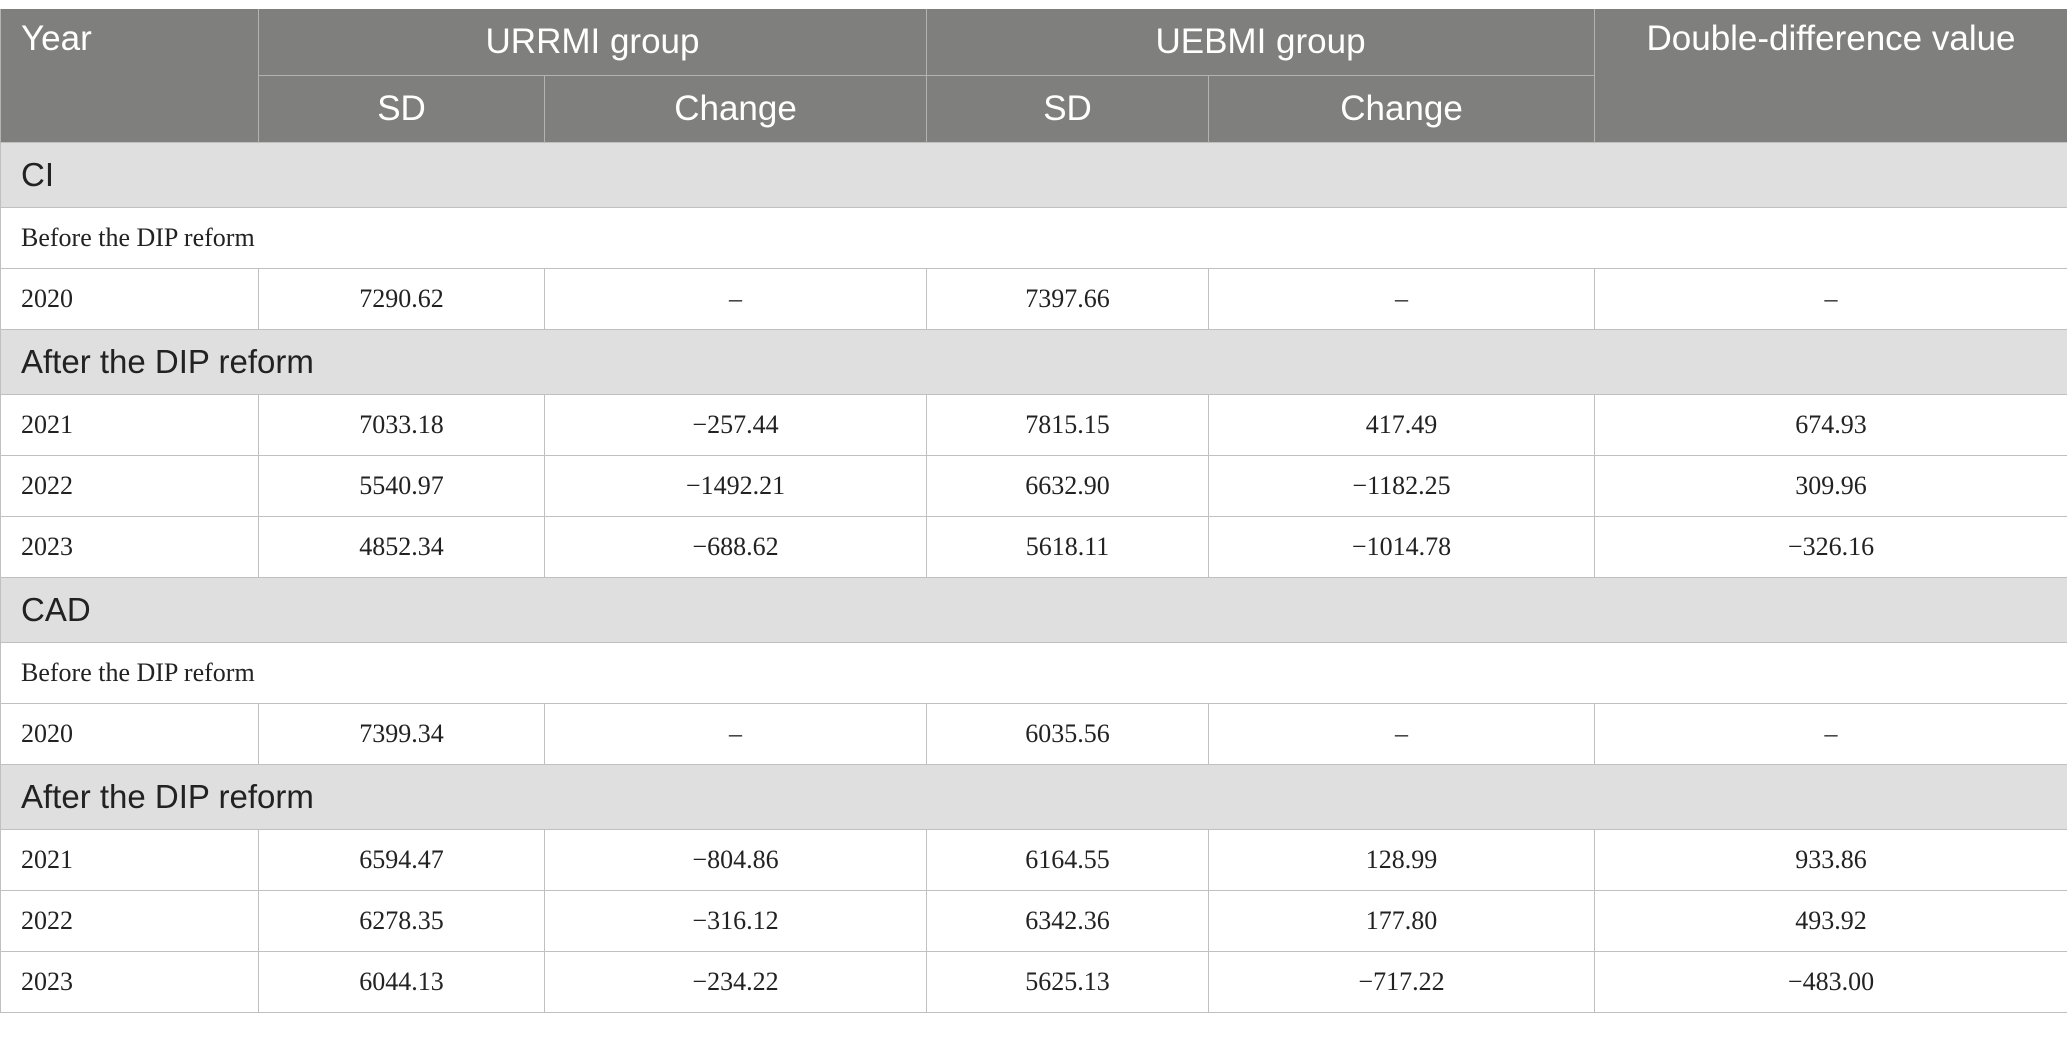 This screenshot has width=2067, height=1042. Describe the element at coordinates (401, 921) in the screenshot. I see `urrmi-sd-cell: 6278.35` at that location.